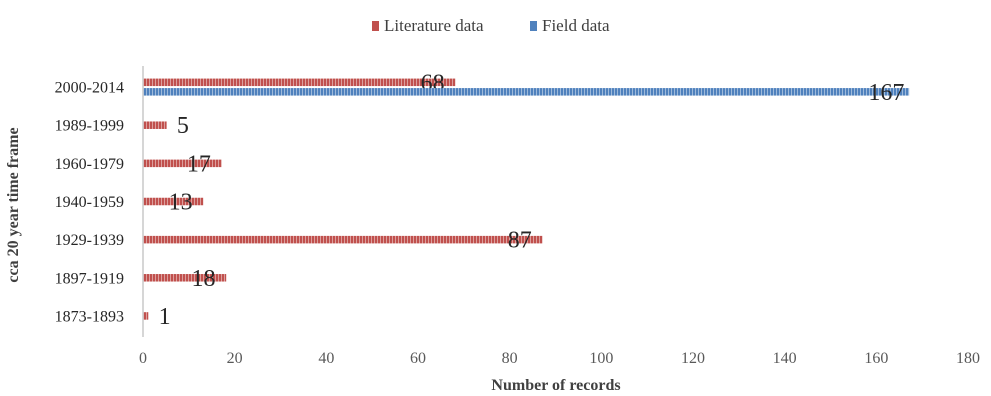 The image size is (991, 396). Describe the element at coordinates (886, 93) in the screenshot. I see `data-label: 167` at that location.